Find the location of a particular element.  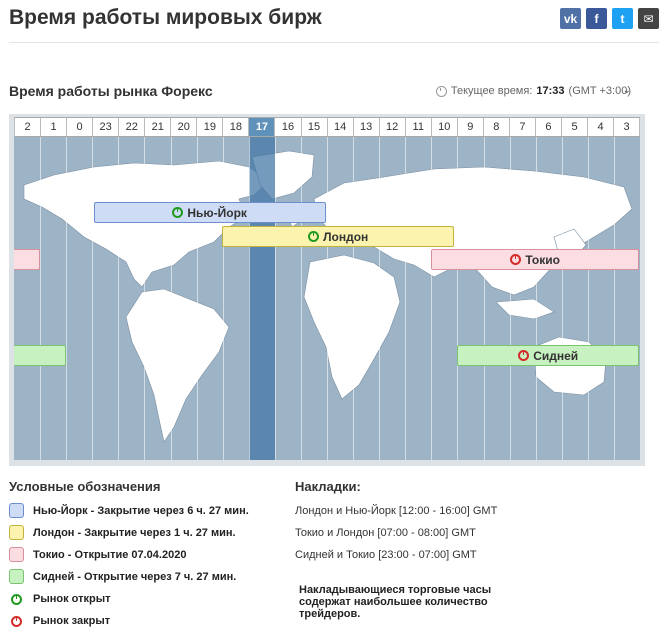

hour-cell: 13 is located at coordinates (365, 127).